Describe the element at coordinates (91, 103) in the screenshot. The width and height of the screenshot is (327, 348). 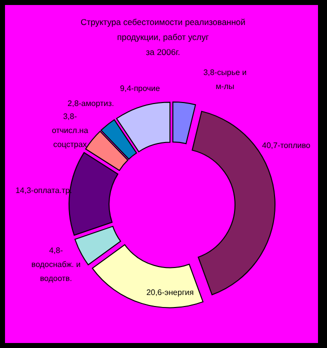
I see `slice-label: 2,8-амортиз.` at that location.